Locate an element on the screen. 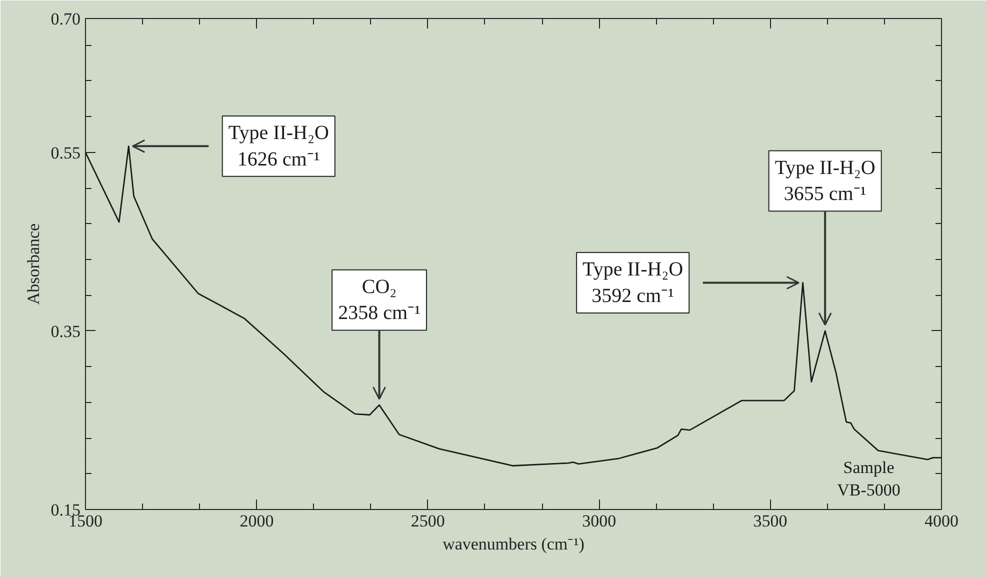 Image resolution: width=986 pixels, height=577 pixels. x-tick-label: 4000 is located at coordinates (941, 521).